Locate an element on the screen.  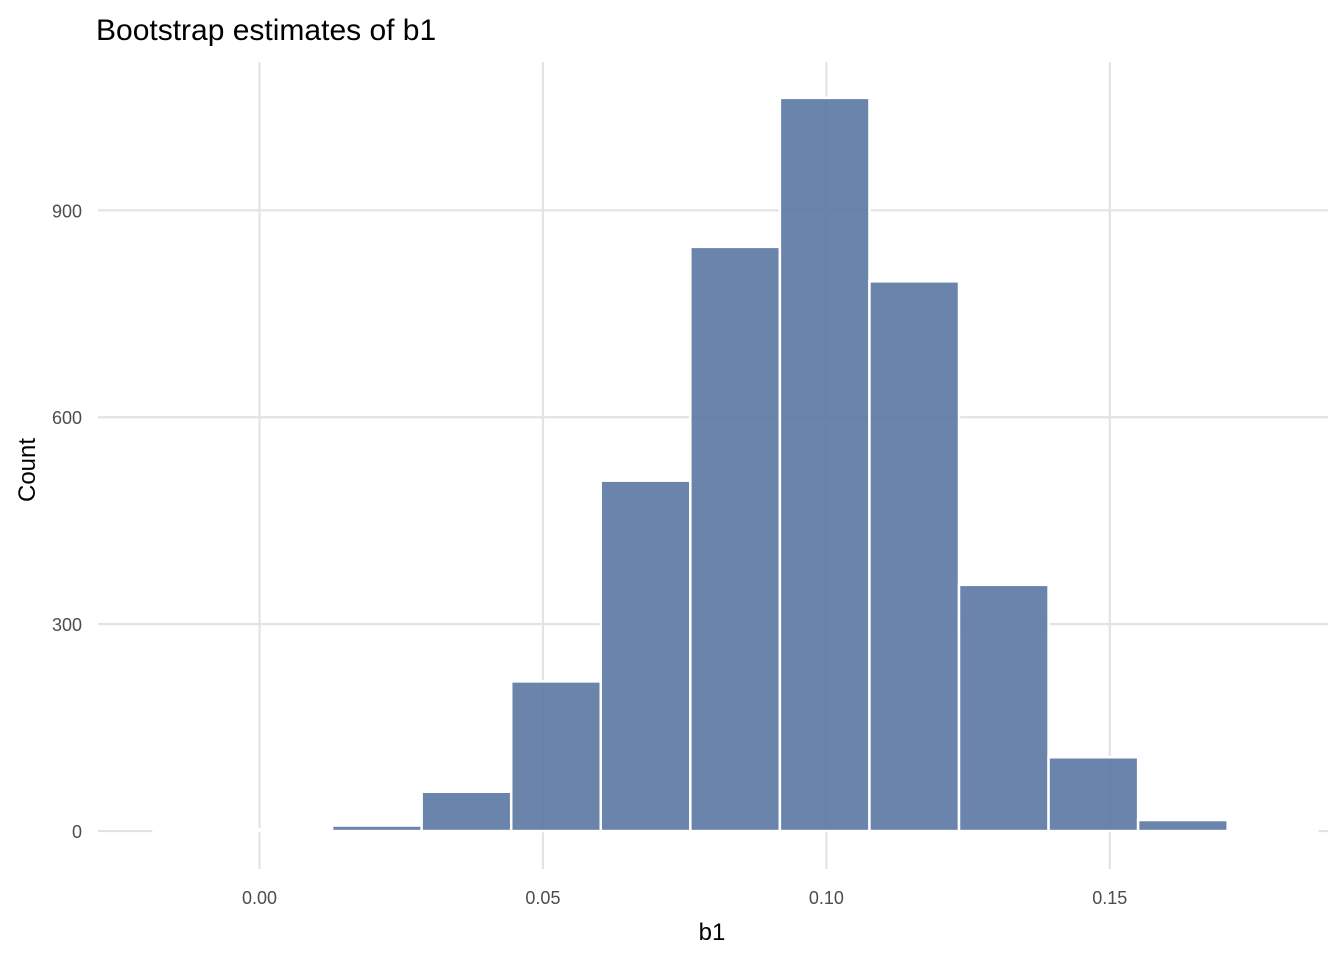
y-axis-title: Count is located at coordinates (27, 470).